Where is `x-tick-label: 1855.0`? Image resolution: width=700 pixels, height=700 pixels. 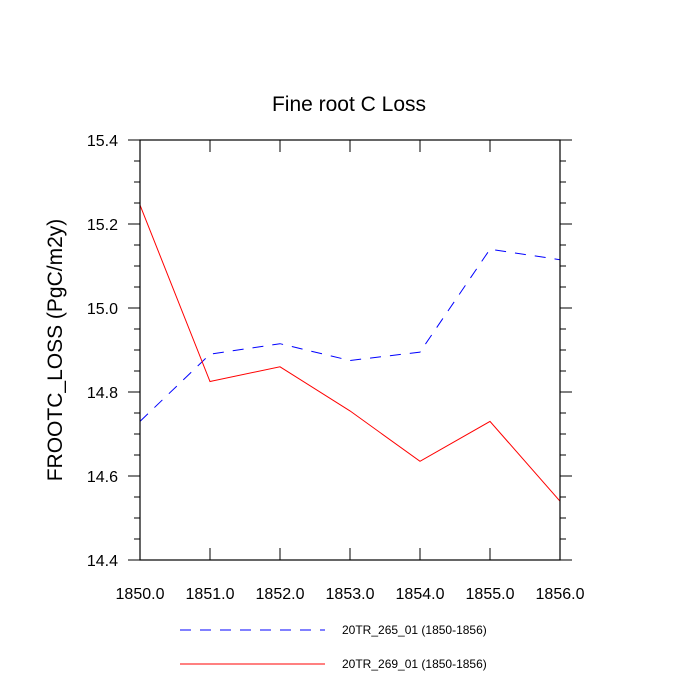
x-tick-label: 1855.0 is located at coordinates (490, 594).